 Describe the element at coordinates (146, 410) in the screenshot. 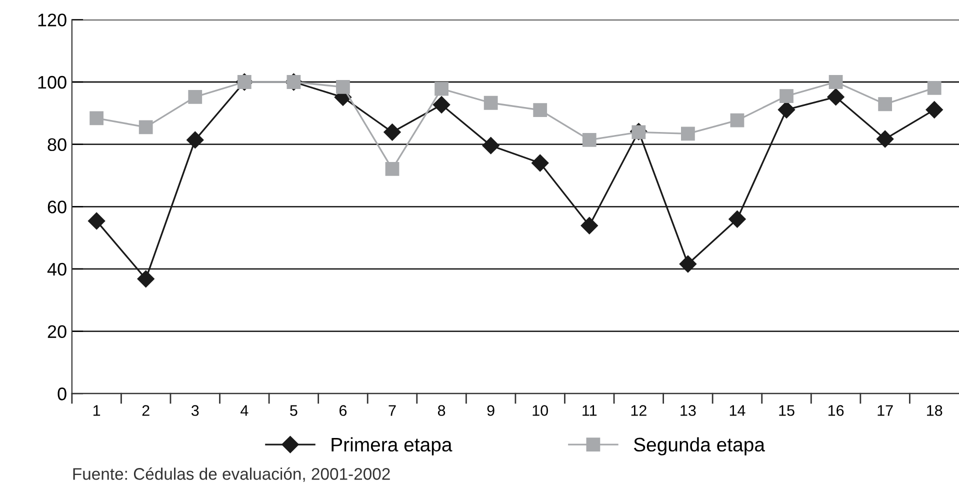

I see `x-tick-label: 2` at that location.